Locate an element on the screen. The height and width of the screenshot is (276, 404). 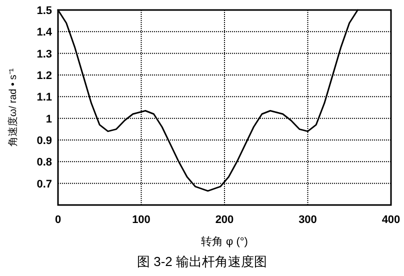
caption: 图 3-2 输出杆角速度图 is located at coordinates (202, 261).